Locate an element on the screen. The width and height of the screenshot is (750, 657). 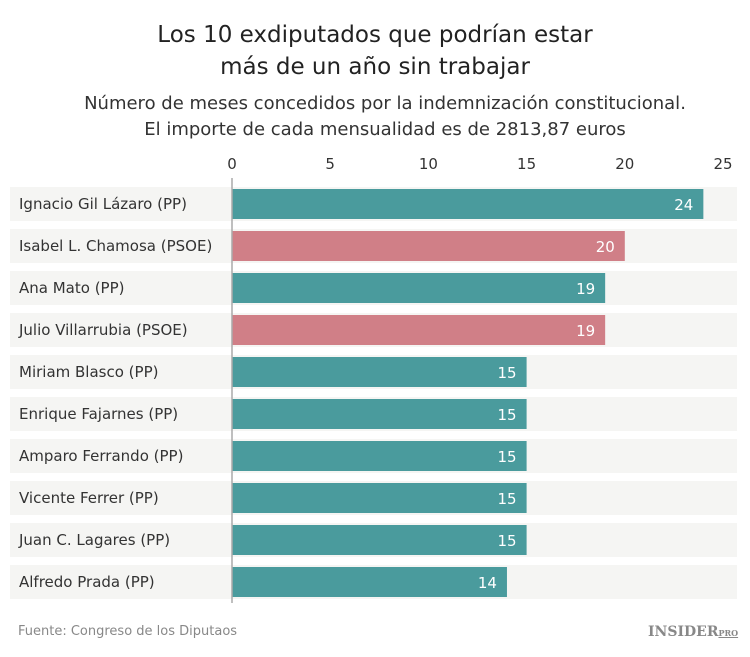
category-label: Vicente Ferrer (PP) is located at coordinates (89, 498).